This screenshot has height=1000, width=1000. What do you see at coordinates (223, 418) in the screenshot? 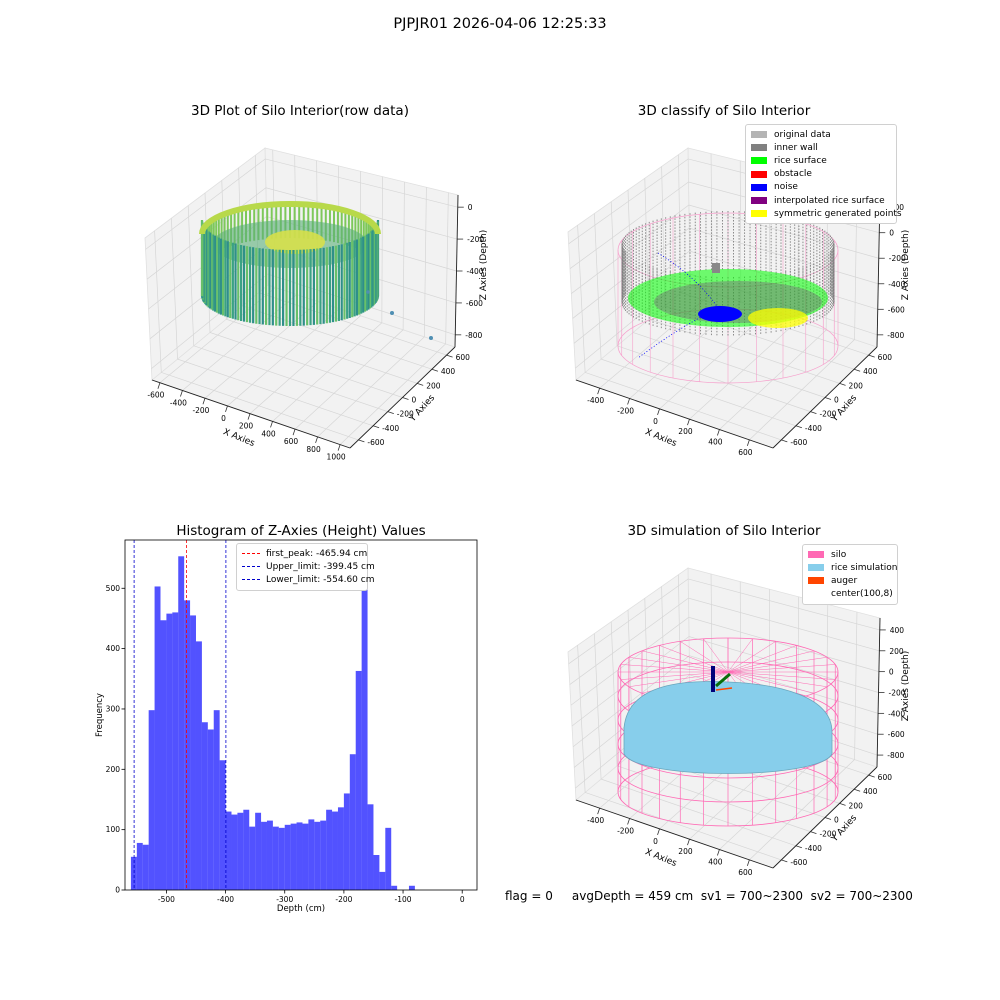
I see `x-tick-label: 0` at bounding box center [223, 418].